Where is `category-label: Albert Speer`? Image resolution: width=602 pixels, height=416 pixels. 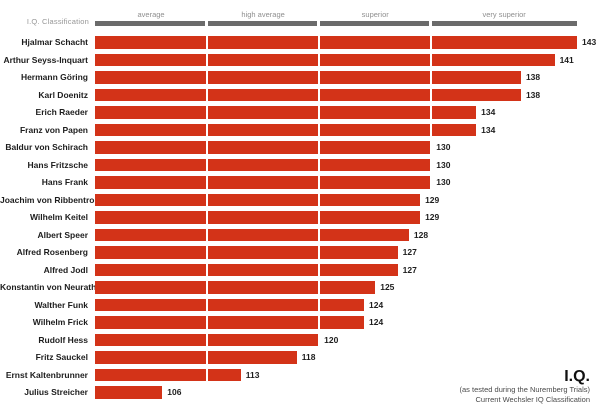 category-label: Albert Speer is located at coordinates (62, 234).